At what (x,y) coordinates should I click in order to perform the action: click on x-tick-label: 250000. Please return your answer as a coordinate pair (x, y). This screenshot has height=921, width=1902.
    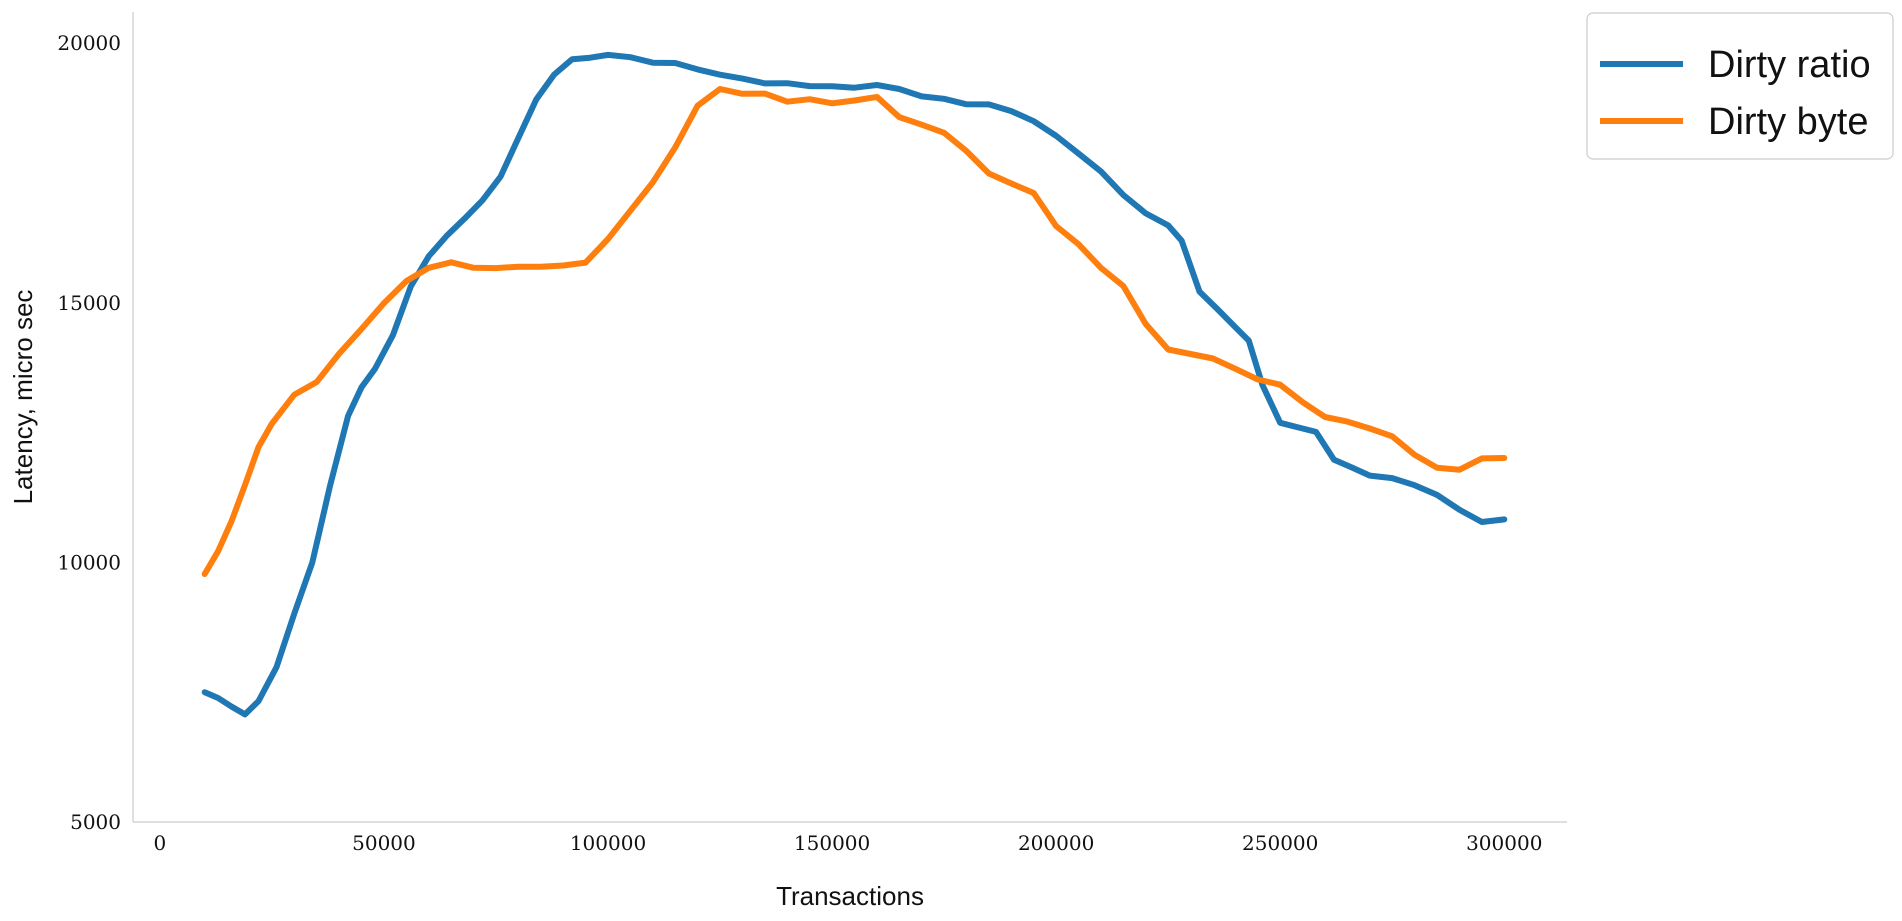
    Looking at the image, I should click on (1280, 843).